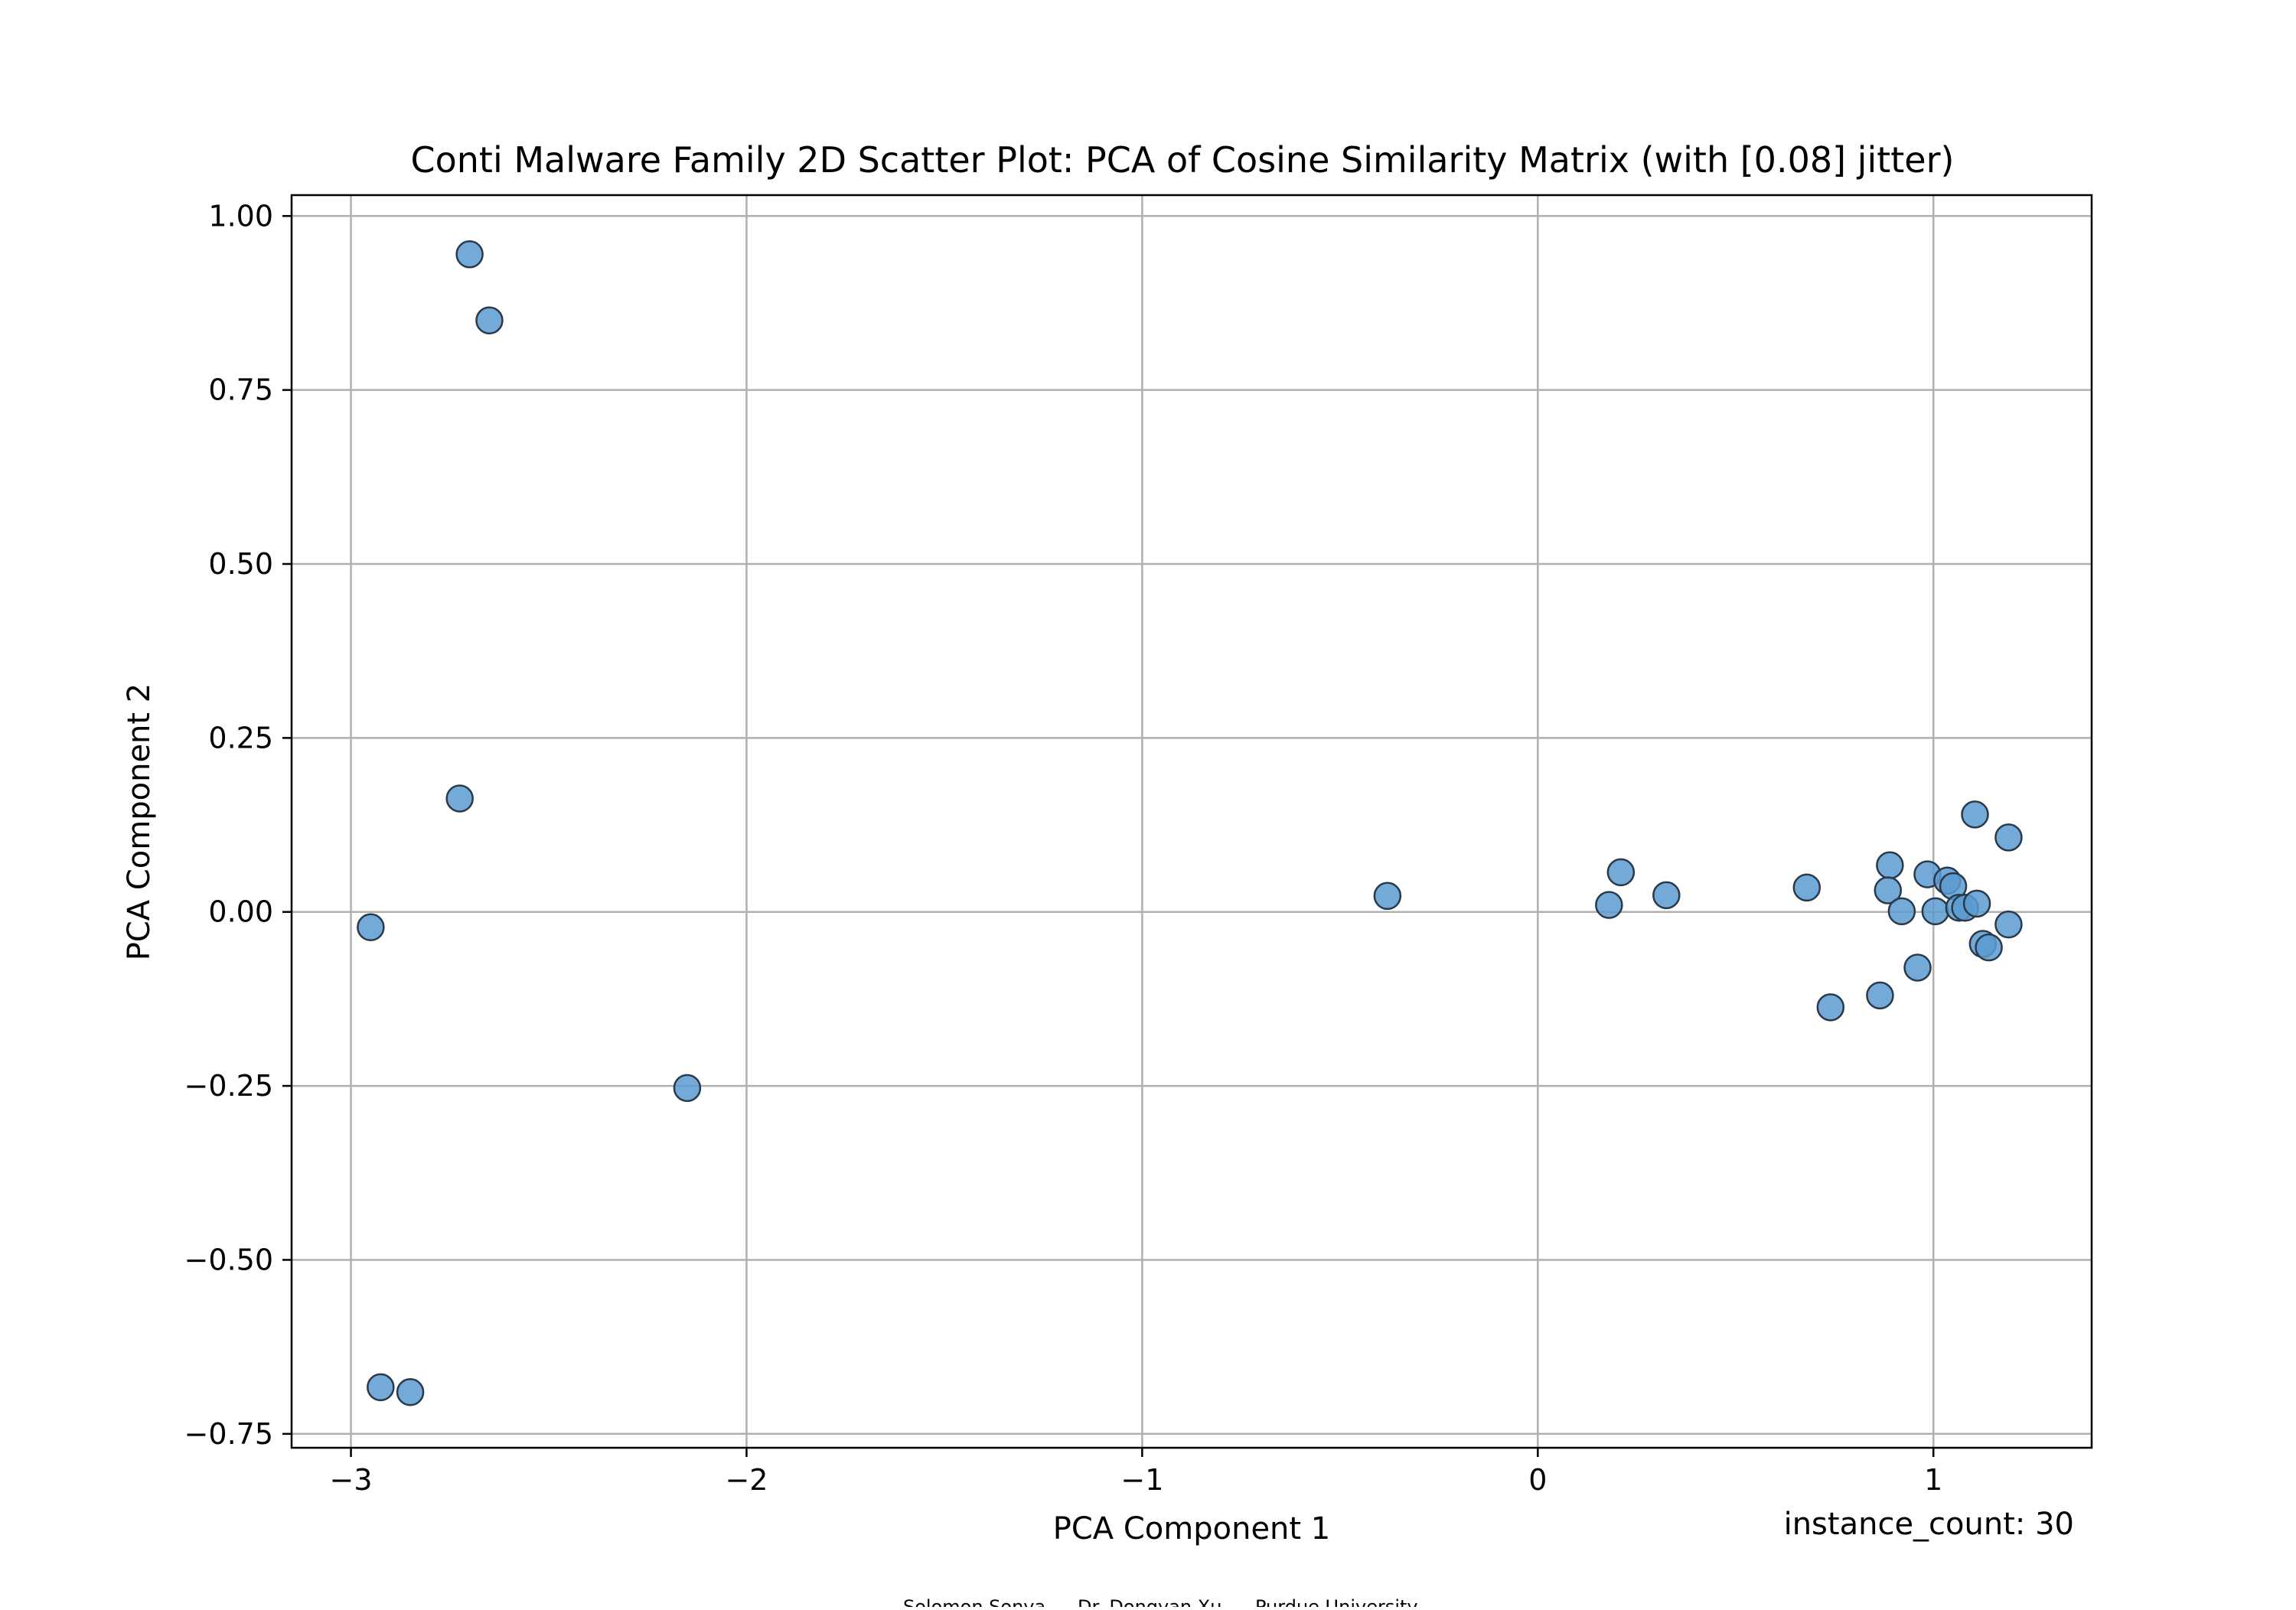  Describe the element at coordinates (228, 1259) in the screenshot. I see `y-tick-label: −0.50` at that location.